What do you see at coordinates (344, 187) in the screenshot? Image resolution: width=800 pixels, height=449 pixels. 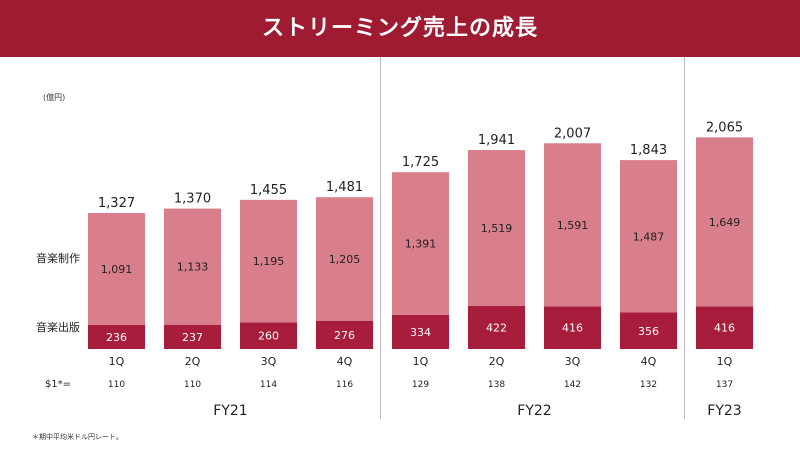 I see `total-label: 1,481` at bounding box center [344, 187].